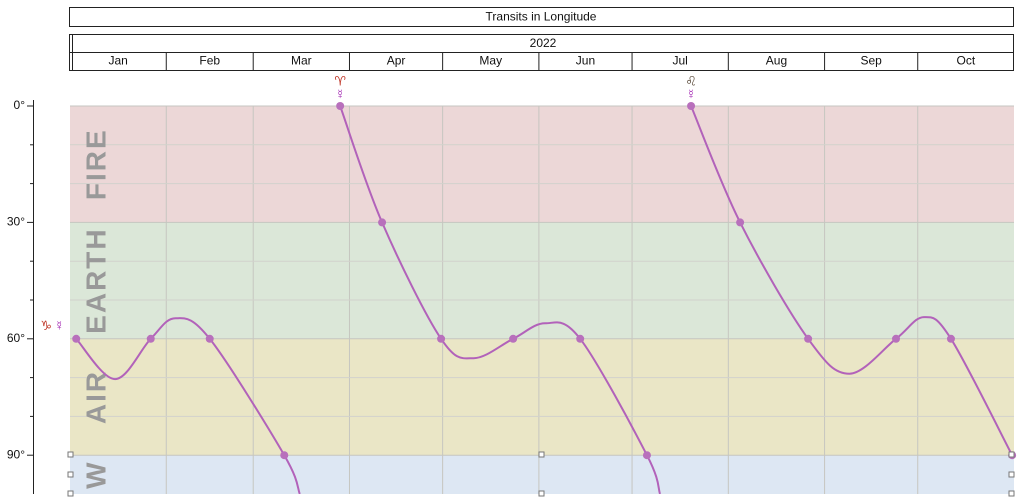 This screenshot has height=504, width=1024. I want to click on band-label: AIR, so click(95, 397).